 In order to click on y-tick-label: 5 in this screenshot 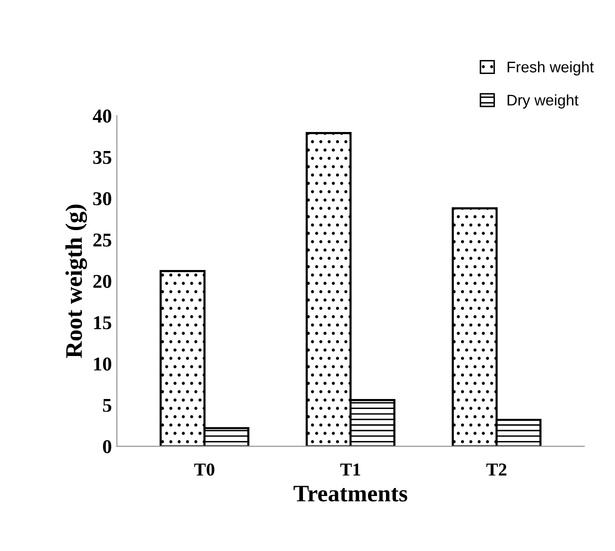, I will do `click(107, 405)`.